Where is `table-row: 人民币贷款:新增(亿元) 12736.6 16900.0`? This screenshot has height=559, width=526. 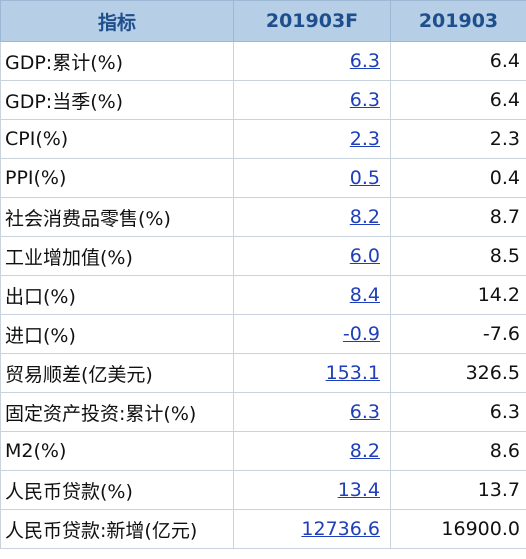 table-row: 人民币贷款:新增(亿元) 12736.6 16900.0 is located at coordinates (263, 529).